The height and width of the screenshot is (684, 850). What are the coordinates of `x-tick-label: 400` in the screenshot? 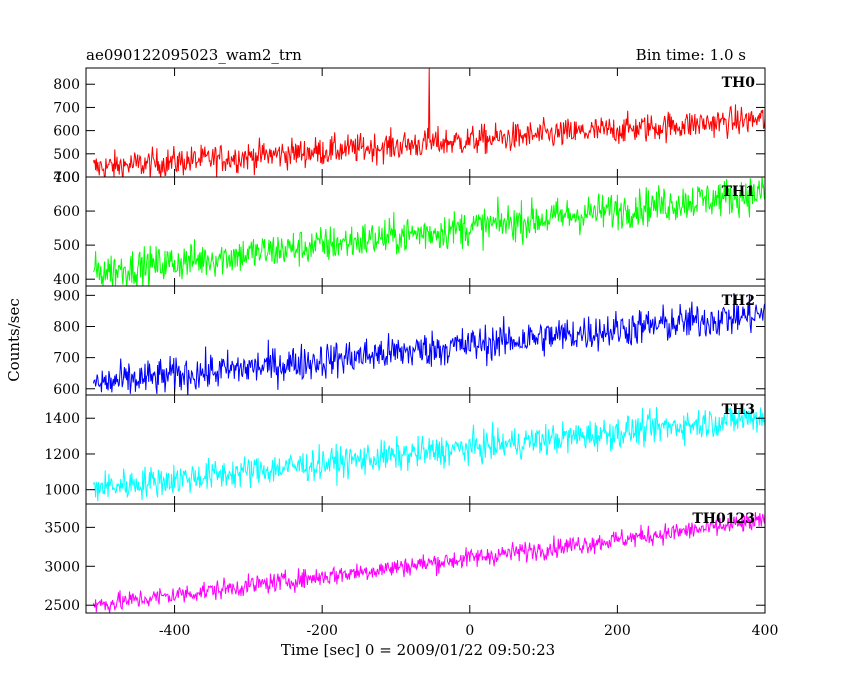 It's located at (765, 631).